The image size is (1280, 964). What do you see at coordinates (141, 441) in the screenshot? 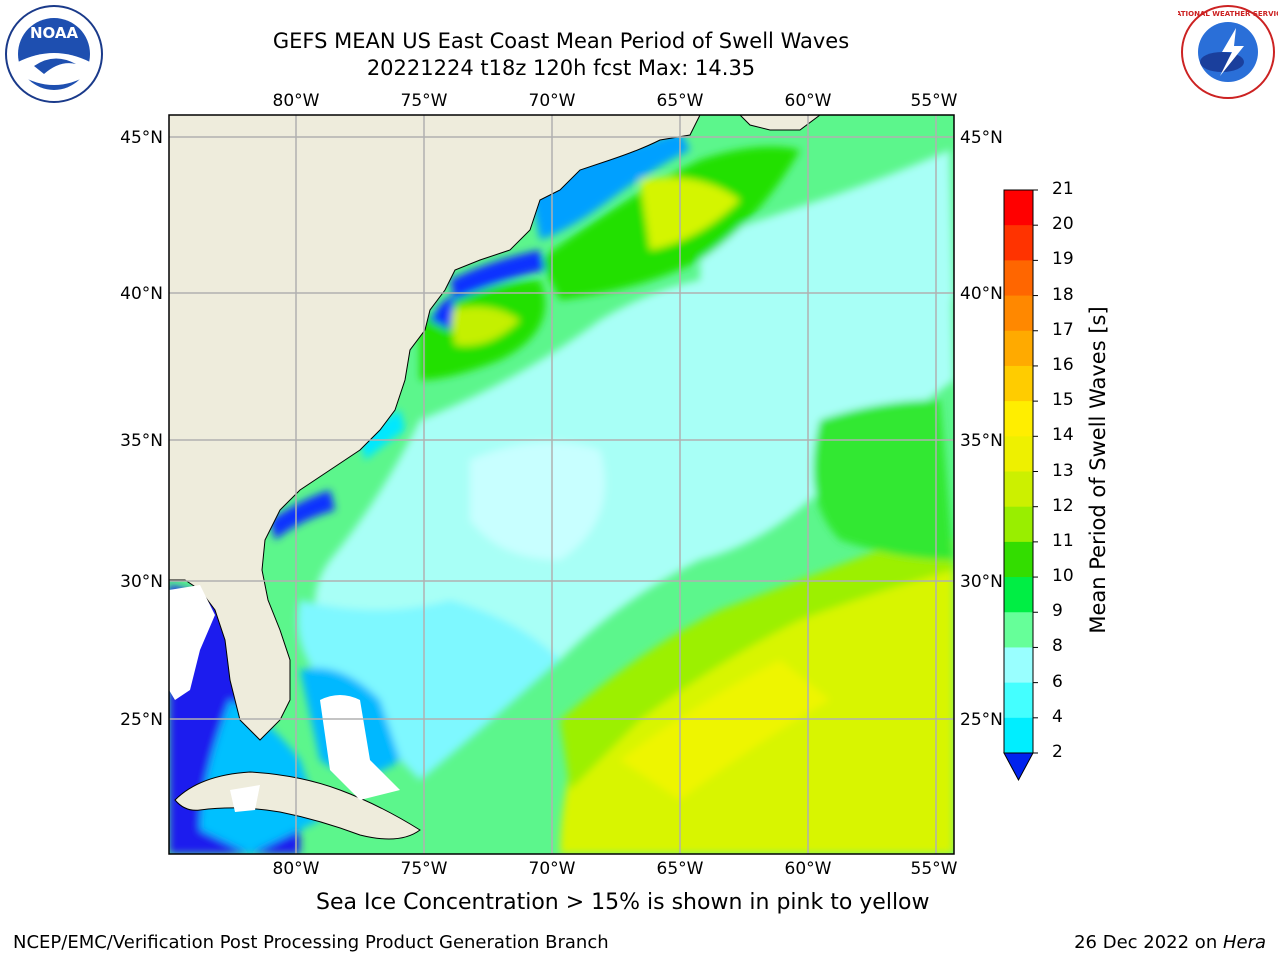
I see `lat-label-left: 35°N` at bounding box center [141, 441].